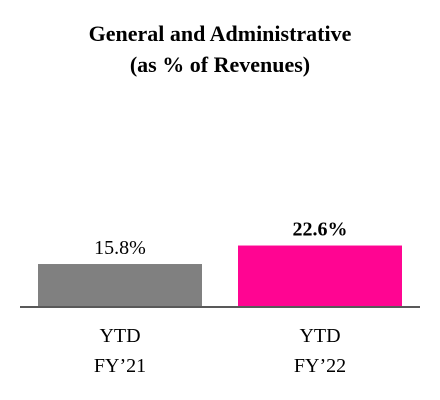  I want to click on data-label-1: 22.6%, so click(320, 230).